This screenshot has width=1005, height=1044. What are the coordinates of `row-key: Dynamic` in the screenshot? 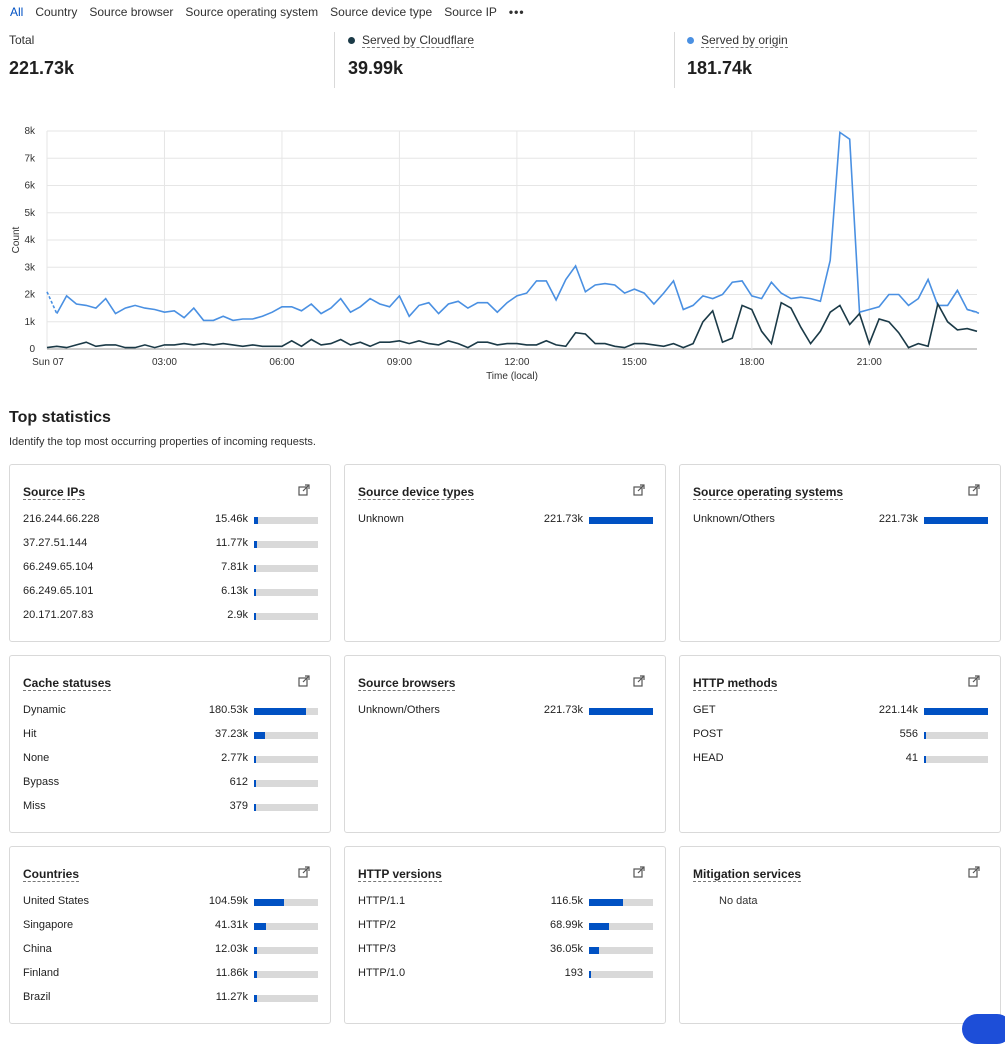 It's located at (44, 710).